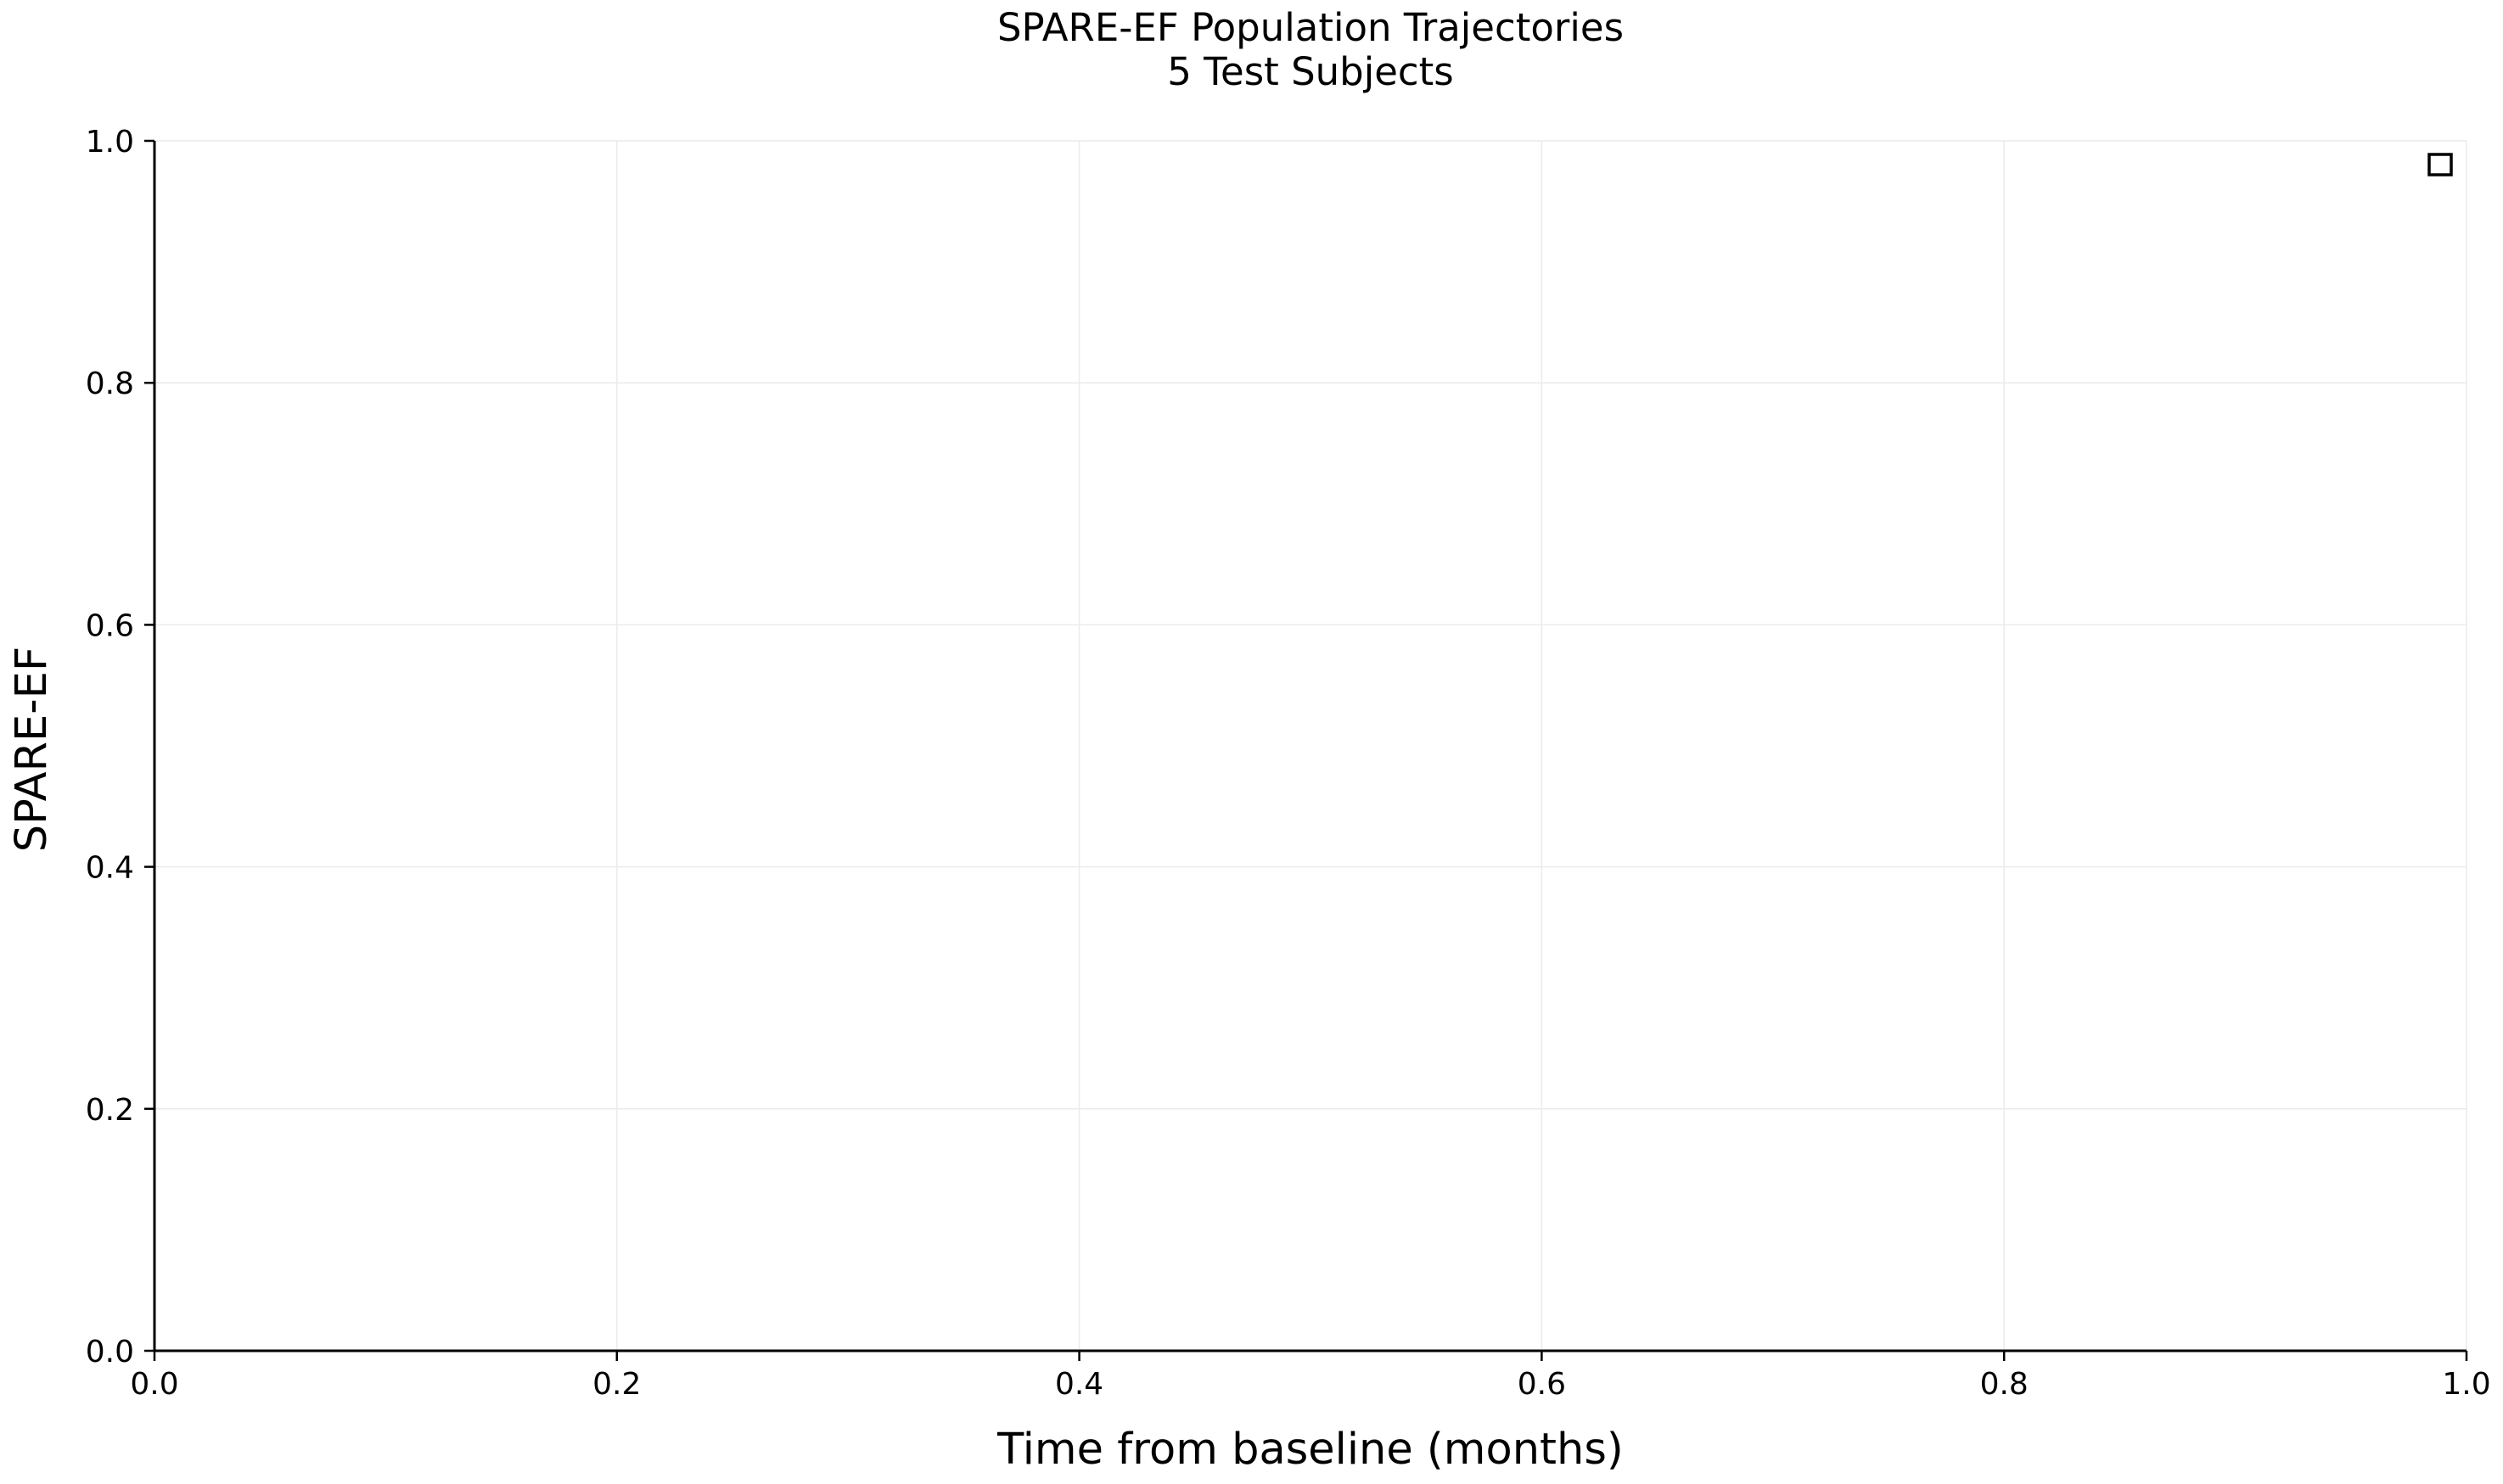  I want to click on y-tick-label-5: 1.0, so click(110, 143).